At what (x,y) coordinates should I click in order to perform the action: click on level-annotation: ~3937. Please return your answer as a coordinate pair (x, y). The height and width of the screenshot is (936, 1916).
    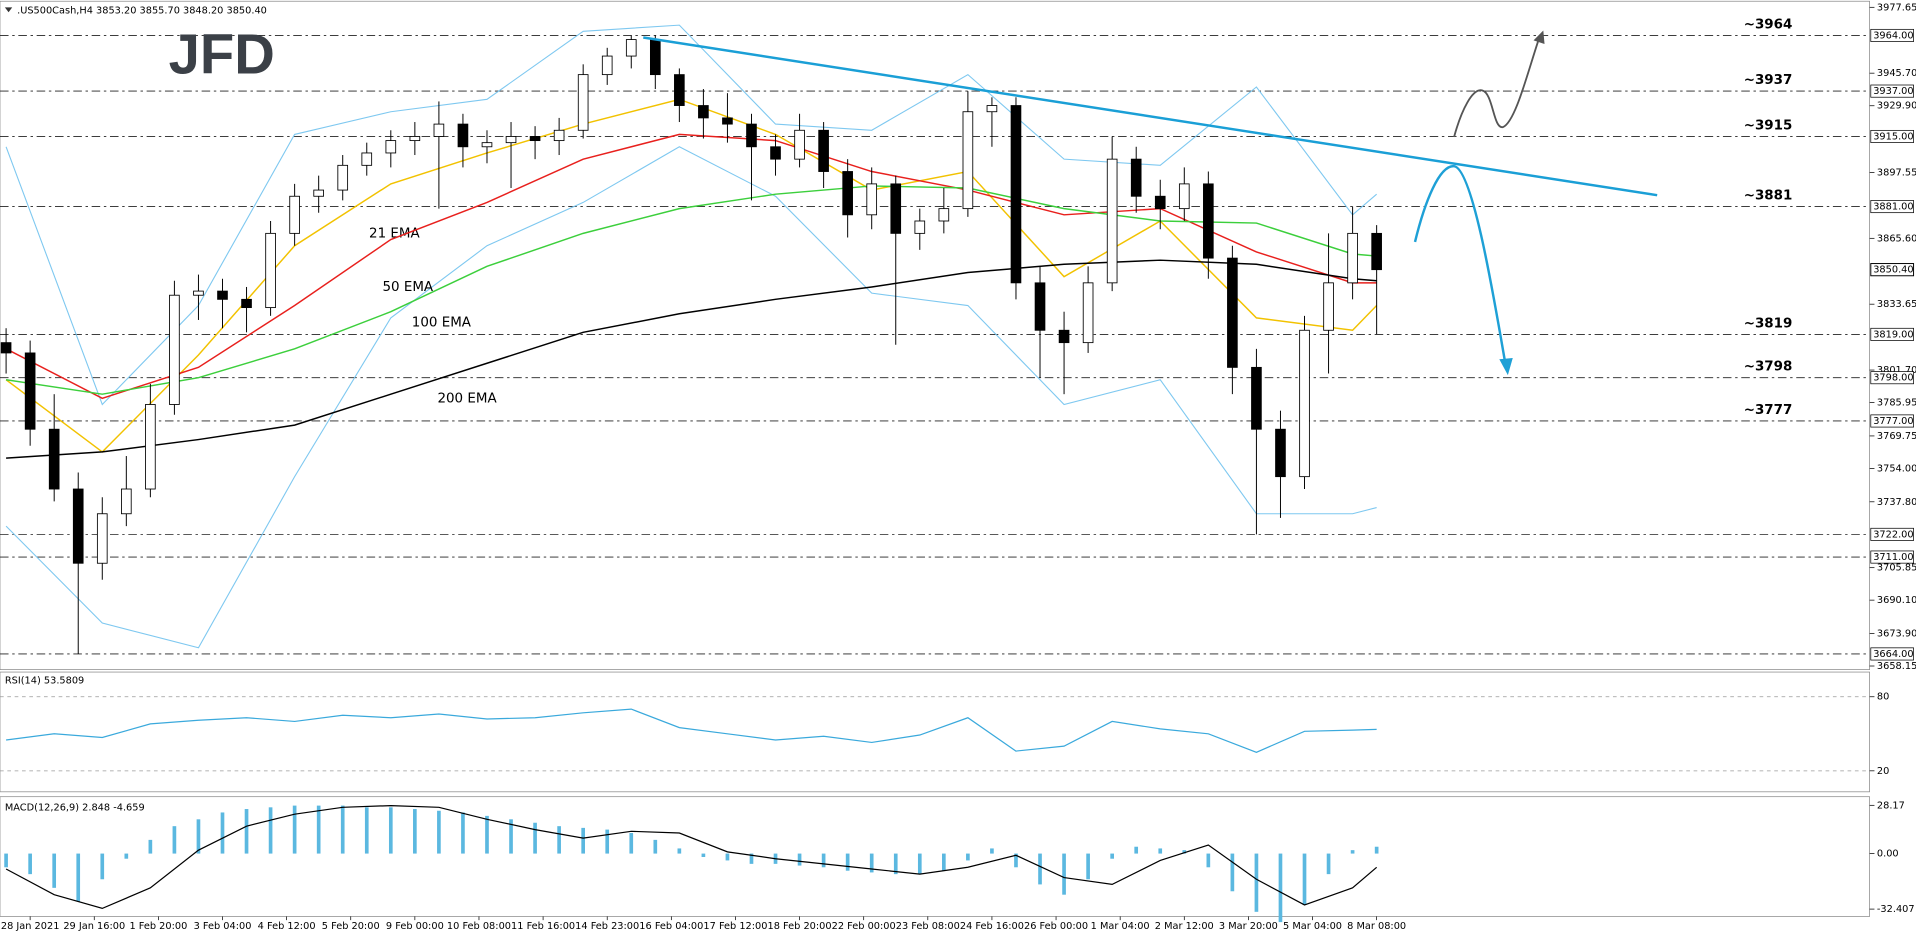
    Looking at the image, I should click on (1768, 80).